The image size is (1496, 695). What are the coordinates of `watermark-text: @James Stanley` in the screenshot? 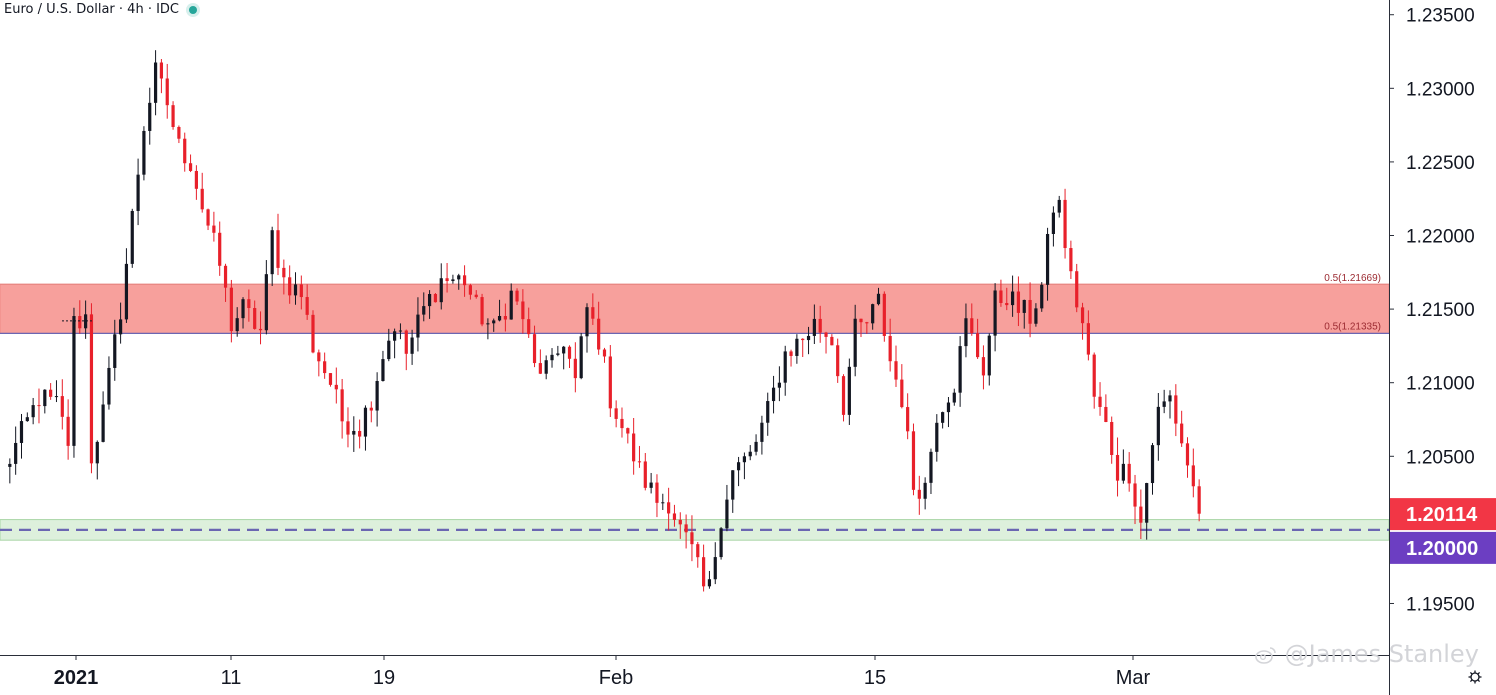 It's located at (1381, 654).